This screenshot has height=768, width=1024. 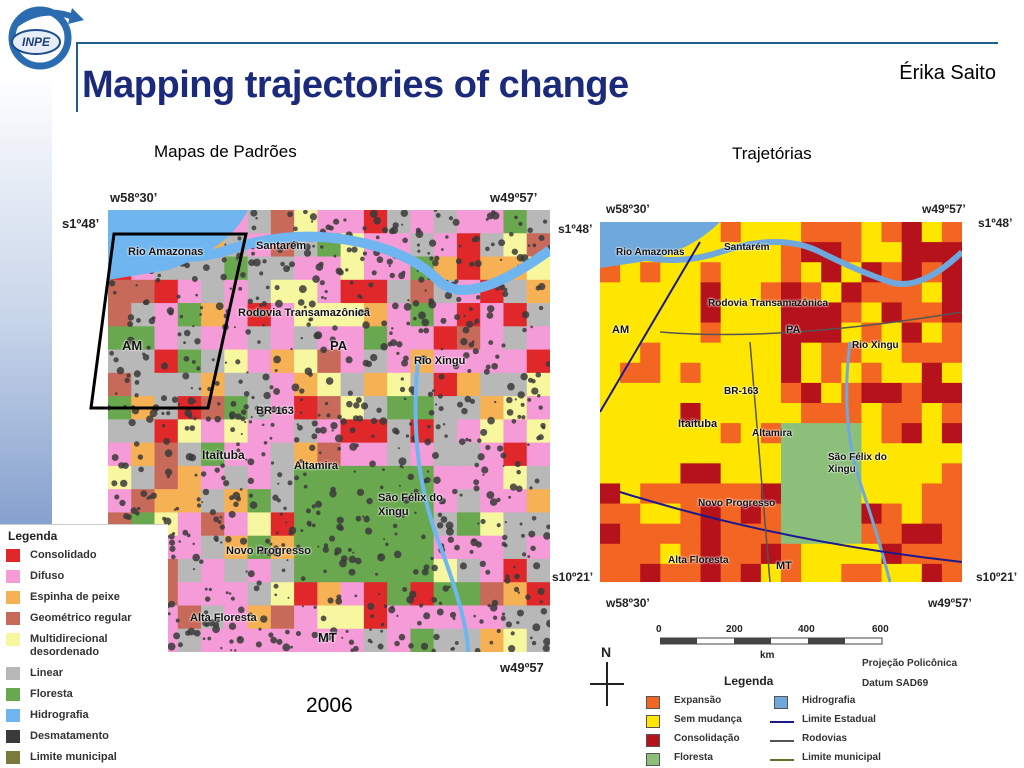 I want to click on right-coord-bottom-left: w58º30’, so click(x=628, y=603).